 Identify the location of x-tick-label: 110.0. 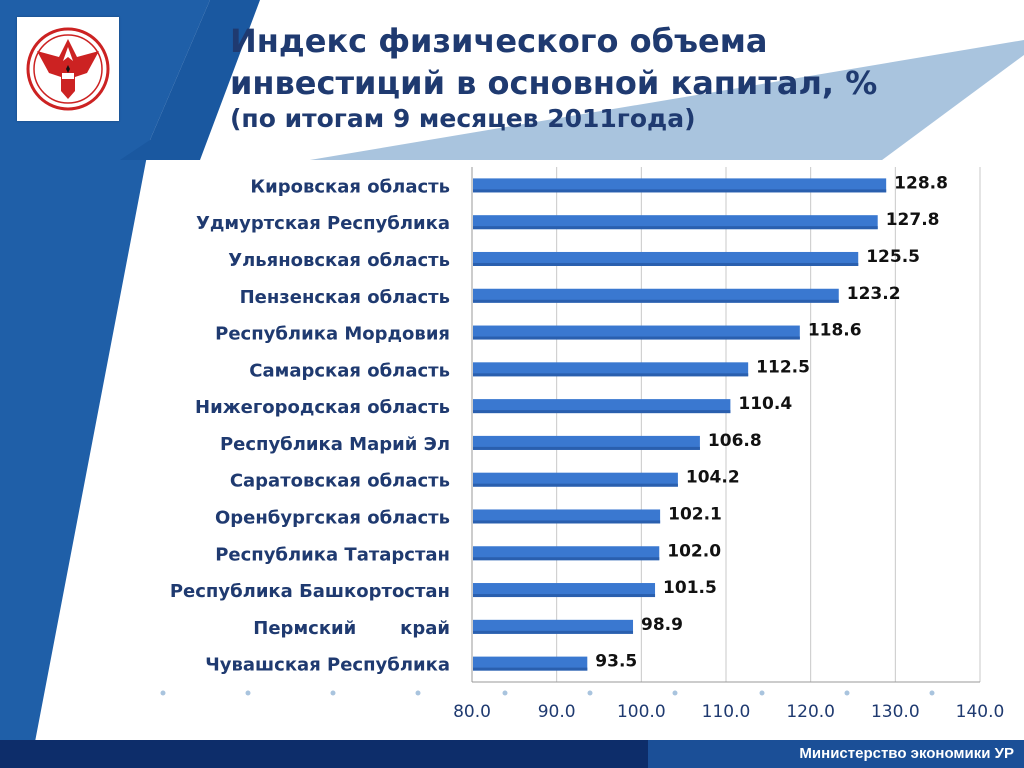
(726, 712).